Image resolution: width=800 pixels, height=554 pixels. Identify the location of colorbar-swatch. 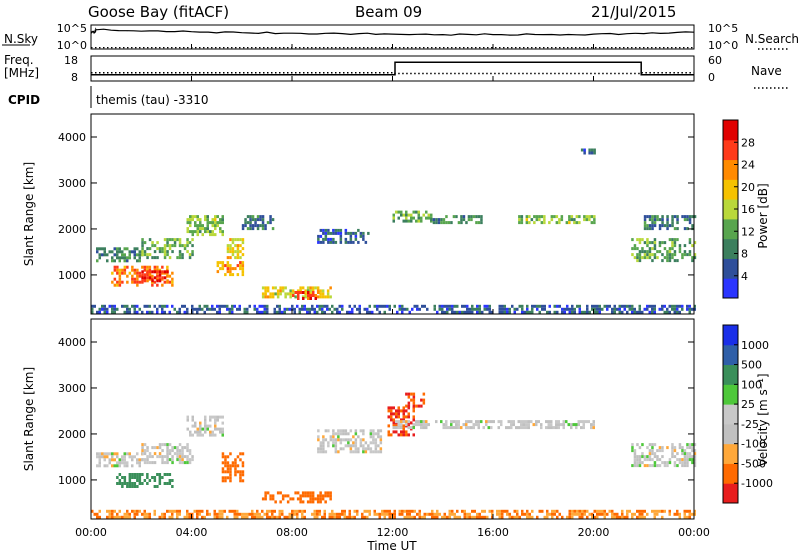
(730, 248).